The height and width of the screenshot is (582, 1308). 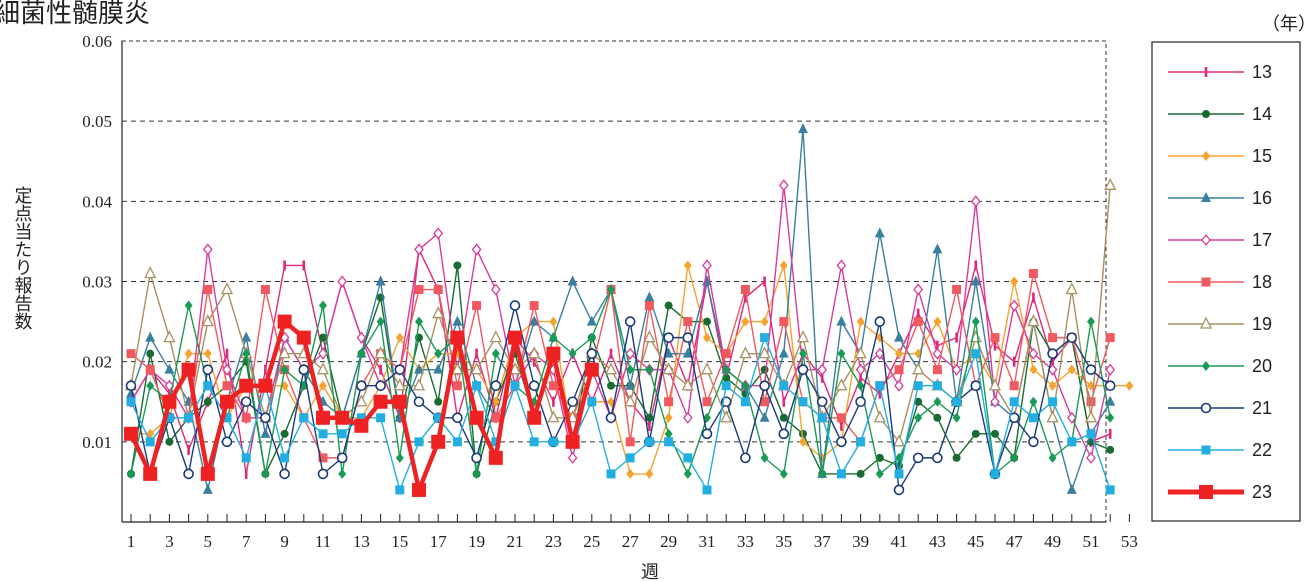 I want to click on x-tick-label: 35, so click(x=783, y=541).